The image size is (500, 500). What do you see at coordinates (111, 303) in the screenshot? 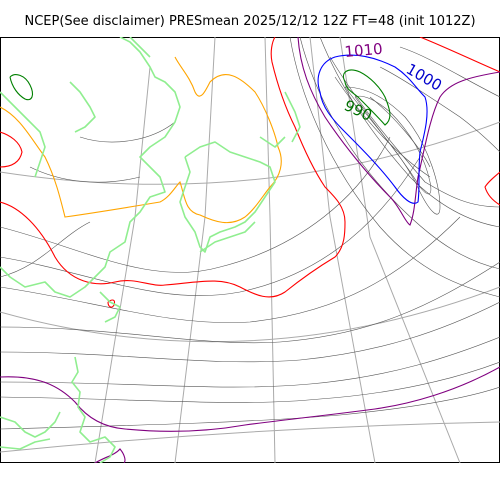
I see `contour-red-small` at bounding box center [111, 303].